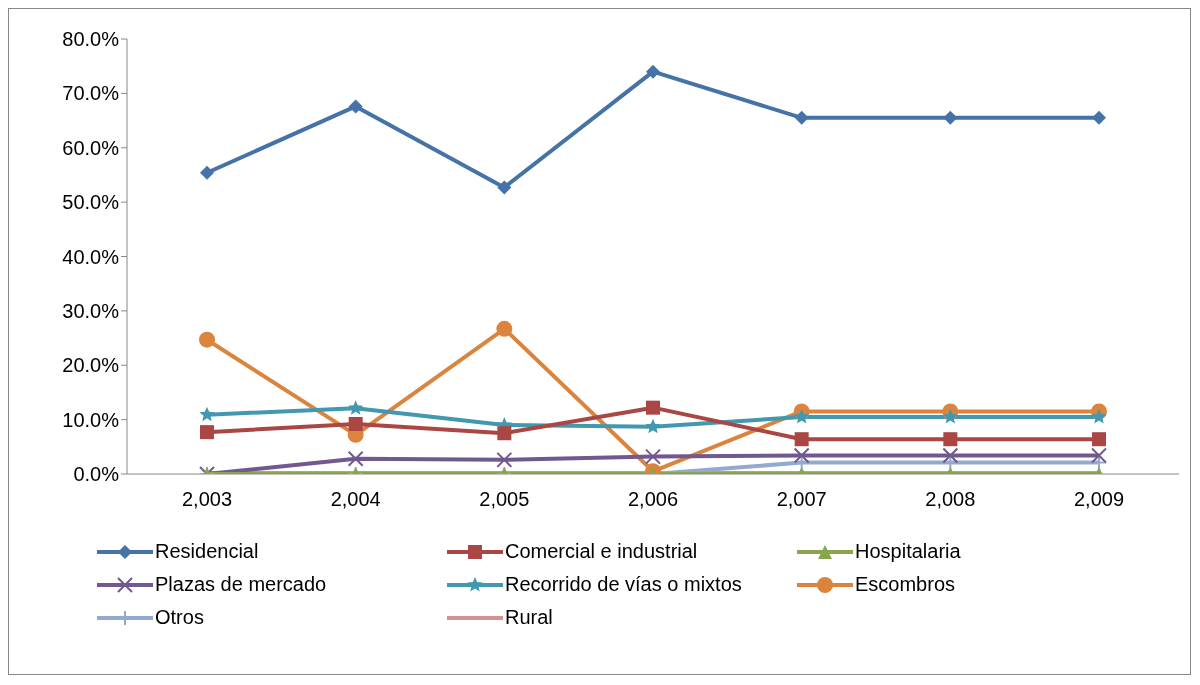  Describe the element at coordinates (207, 551) in the screenshot. I see `legend-label: Residencial` at that location.